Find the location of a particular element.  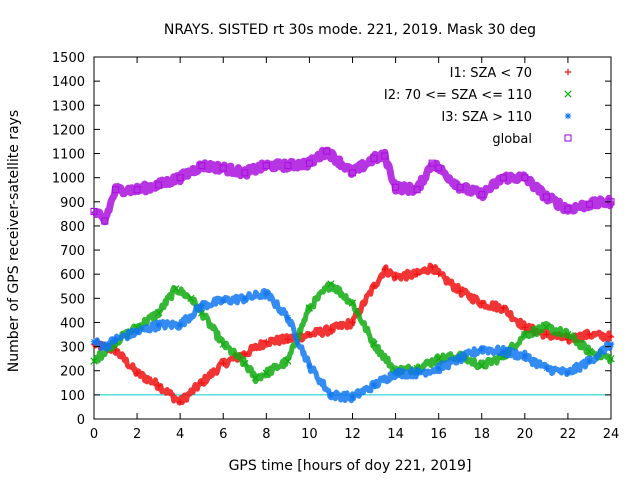

x-axis-label: GPS time [hours of doy 221, 2019] is located at coordinates (350, 466).